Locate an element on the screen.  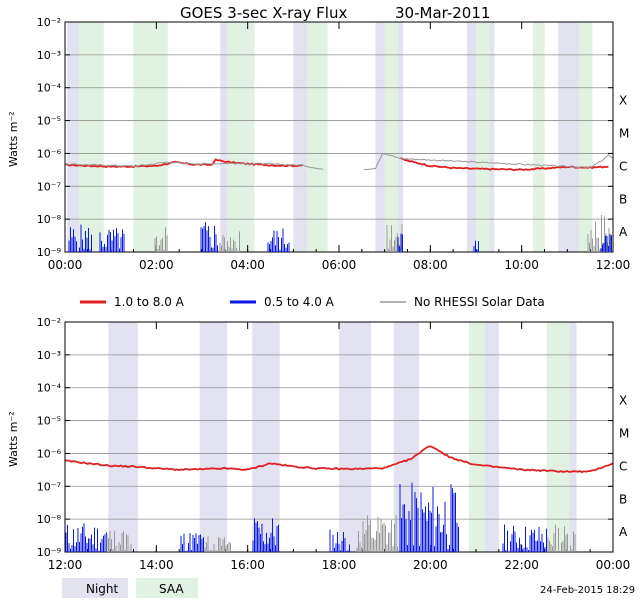
x-tick-label: 02:00 is located at coordinates (156, 265).